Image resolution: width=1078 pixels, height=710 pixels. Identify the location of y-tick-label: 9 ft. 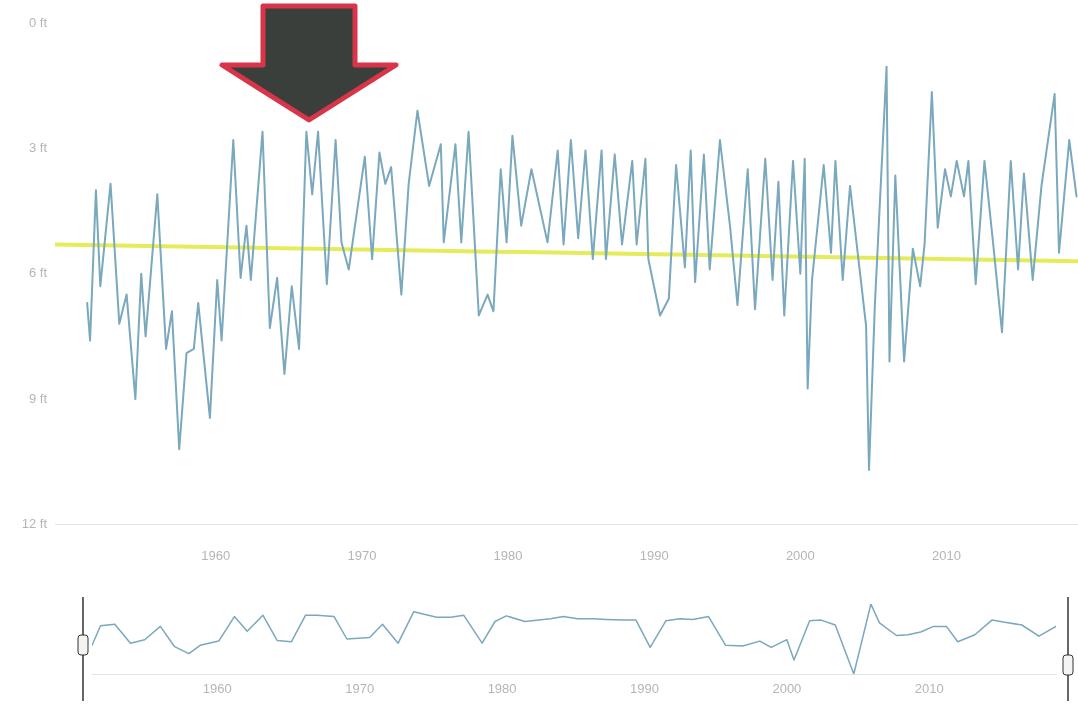
(38, 398).